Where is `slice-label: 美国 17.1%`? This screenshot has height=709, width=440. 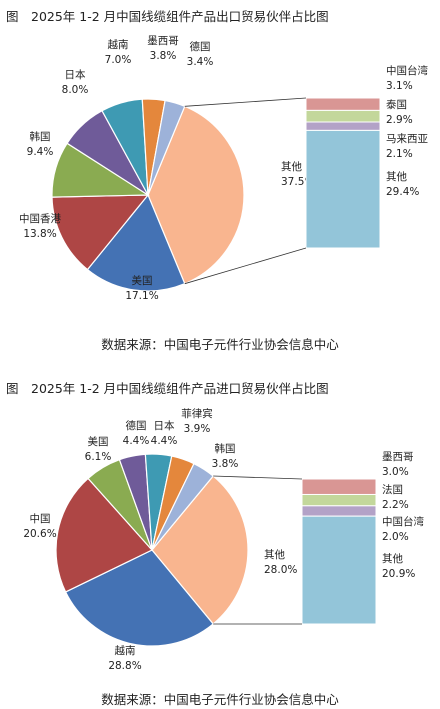
slice-label: 美国 17.1% is located at coordinates (141, 288).